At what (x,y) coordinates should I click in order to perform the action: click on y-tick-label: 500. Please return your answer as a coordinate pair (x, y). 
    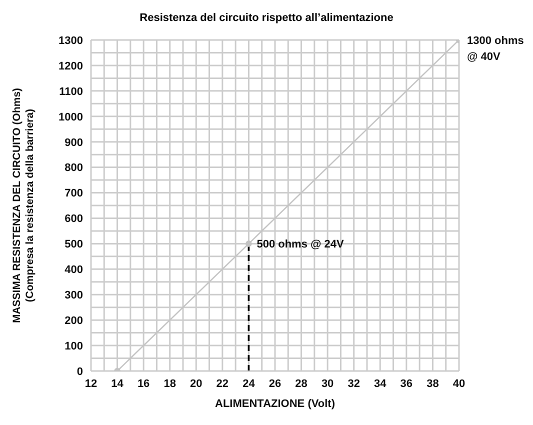
    Looking at the image, I should click on (73, 244).